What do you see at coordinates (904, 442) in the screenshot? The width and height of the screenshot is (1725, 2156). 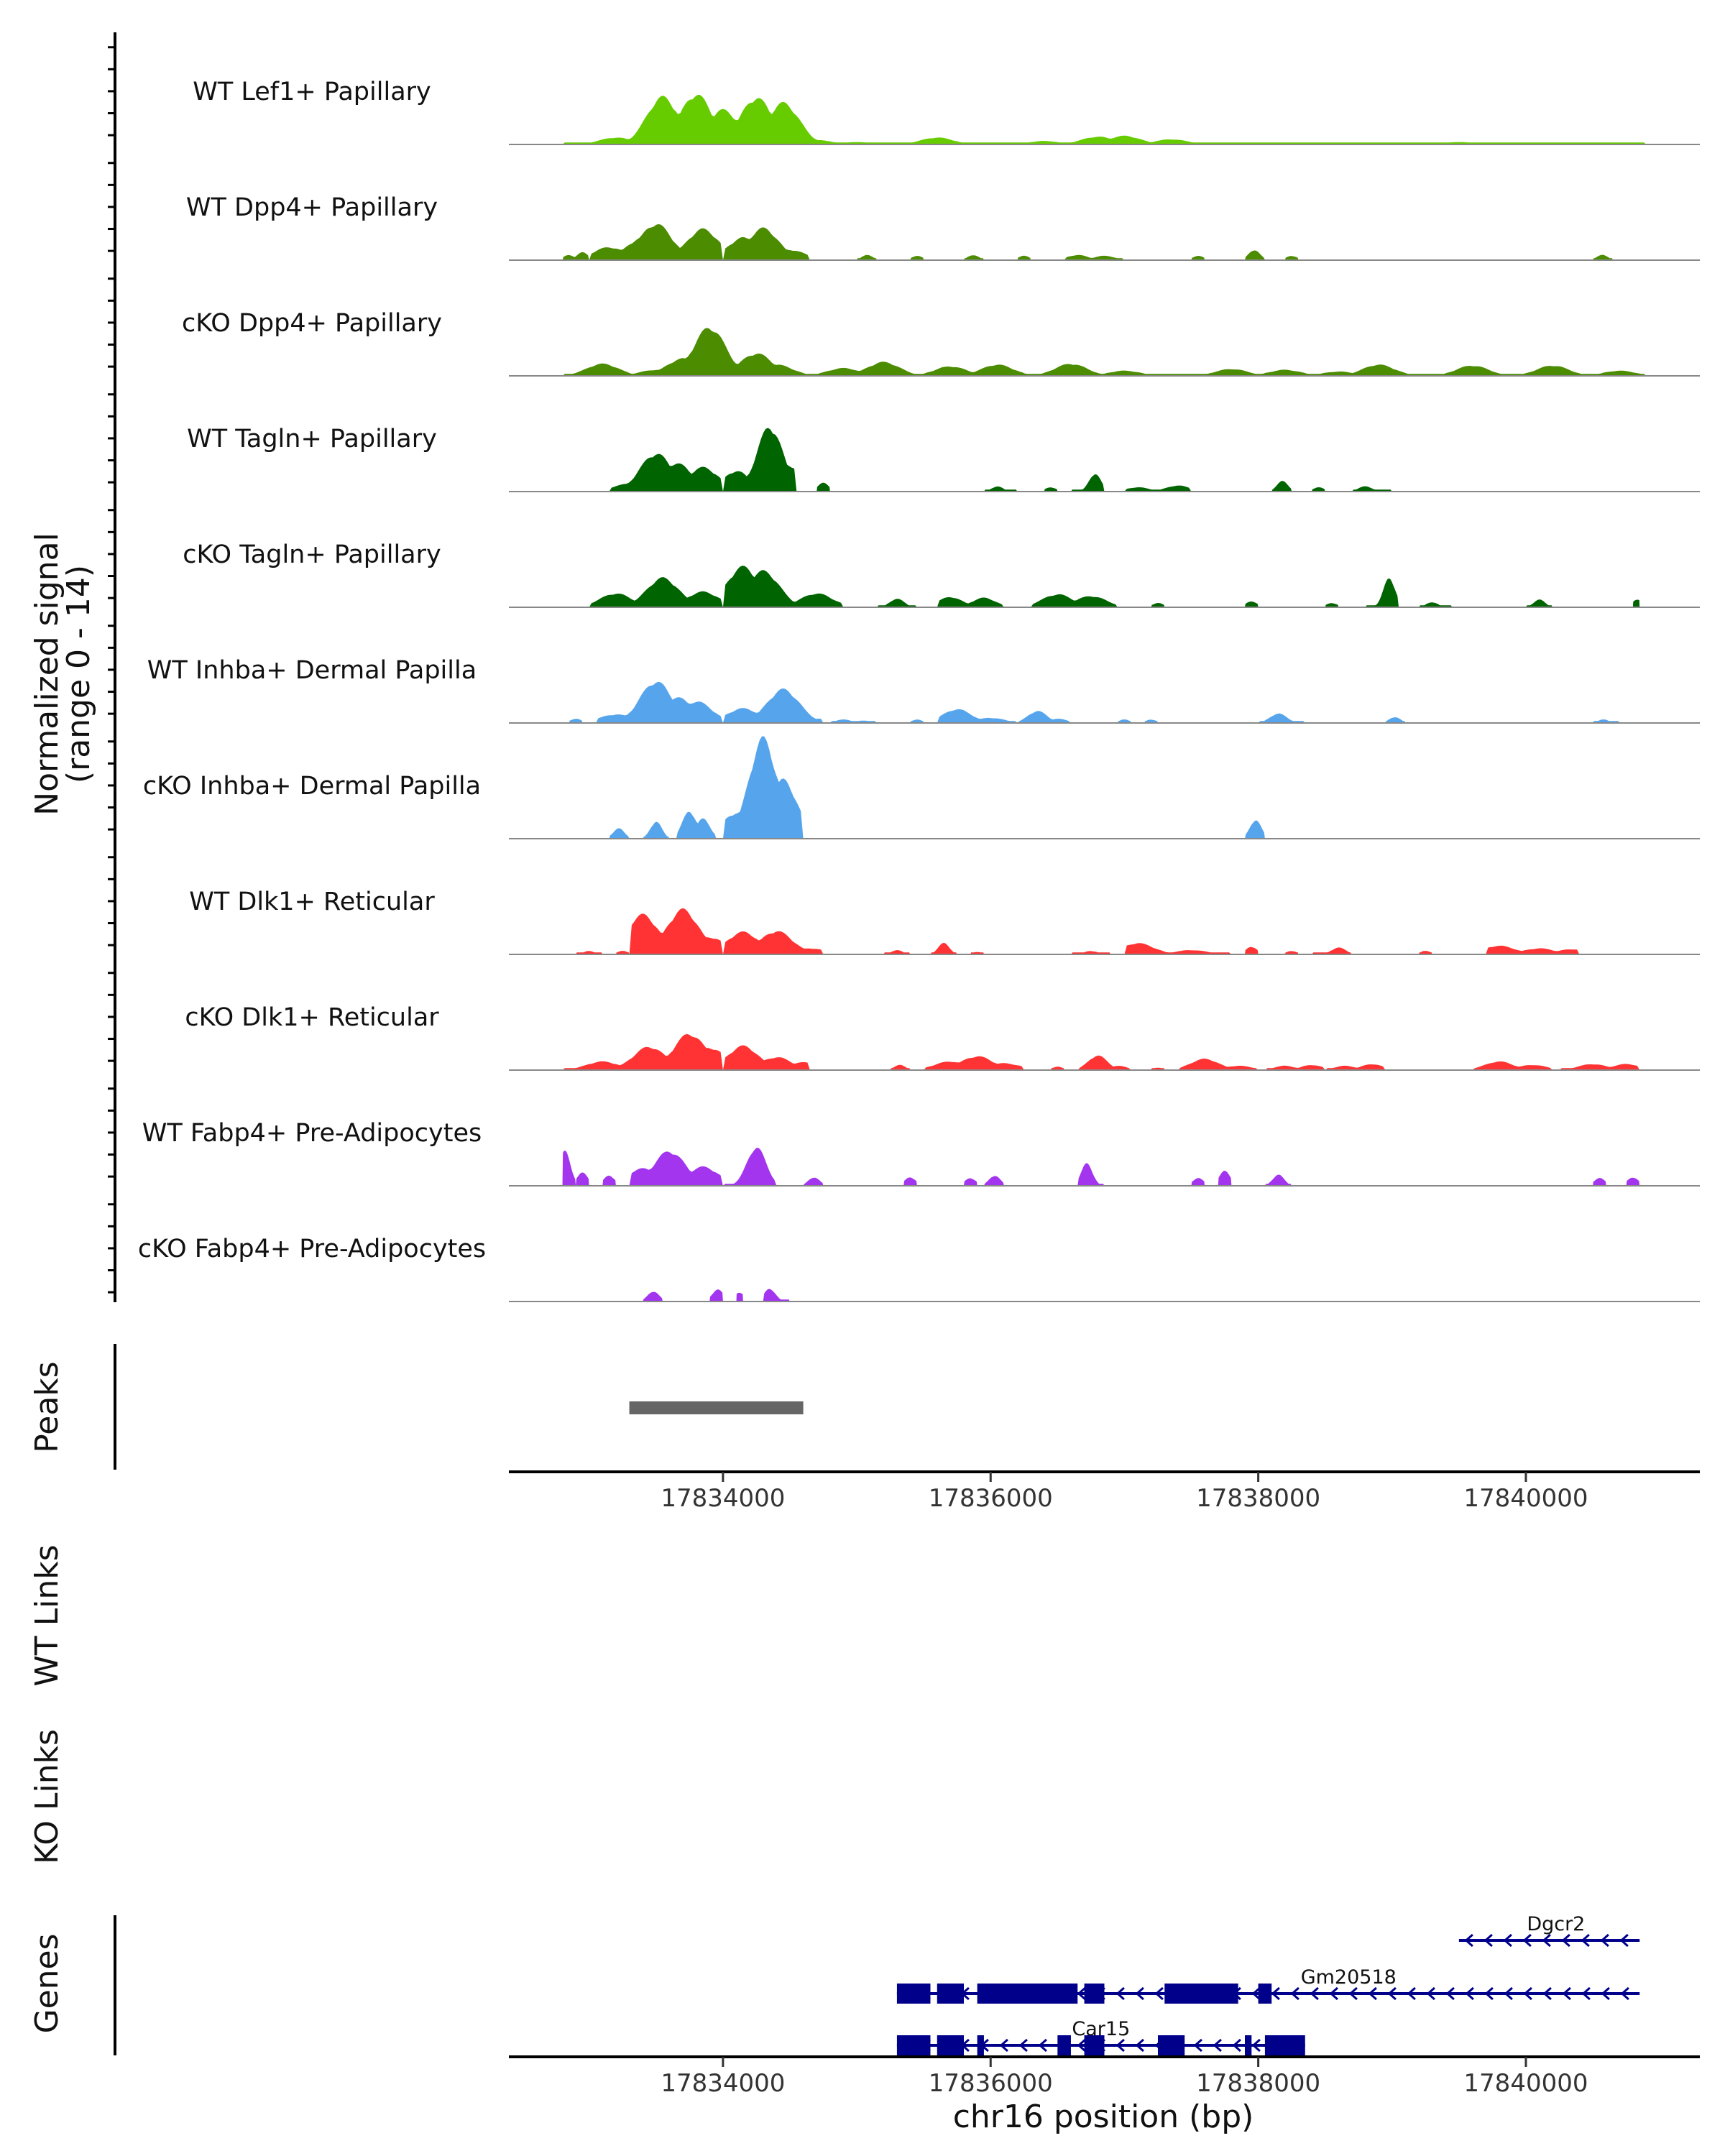 I see `track-wt-tagln-papillary: WT Tagln+ Papillary` at bounding box center [904, 442].